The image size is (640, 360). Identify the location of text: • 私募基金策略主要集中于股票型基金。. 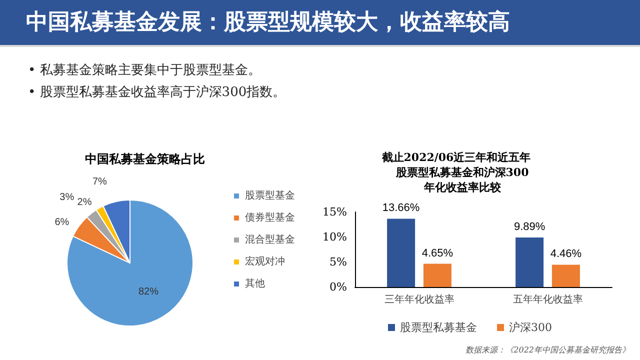
(145, 70).